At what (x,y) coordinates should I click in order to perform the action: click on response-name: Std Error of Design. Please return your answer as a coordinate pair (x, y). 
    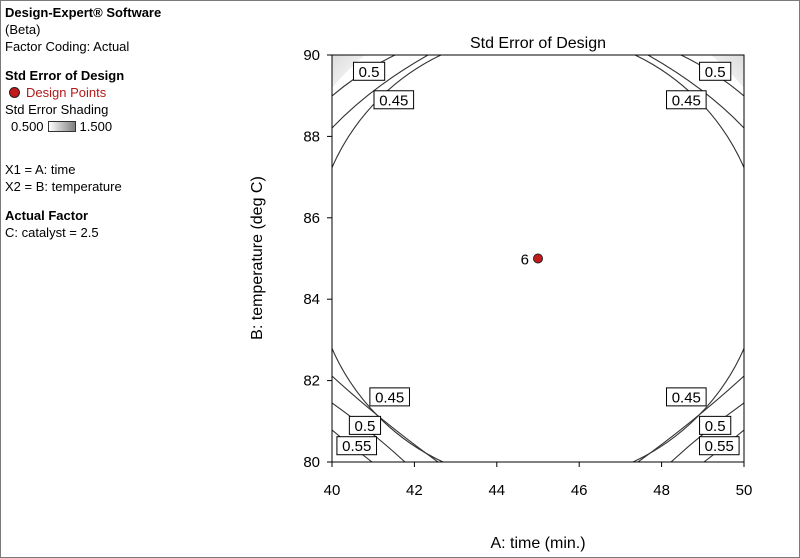
    Looking at the image, I should click on (65, 75).